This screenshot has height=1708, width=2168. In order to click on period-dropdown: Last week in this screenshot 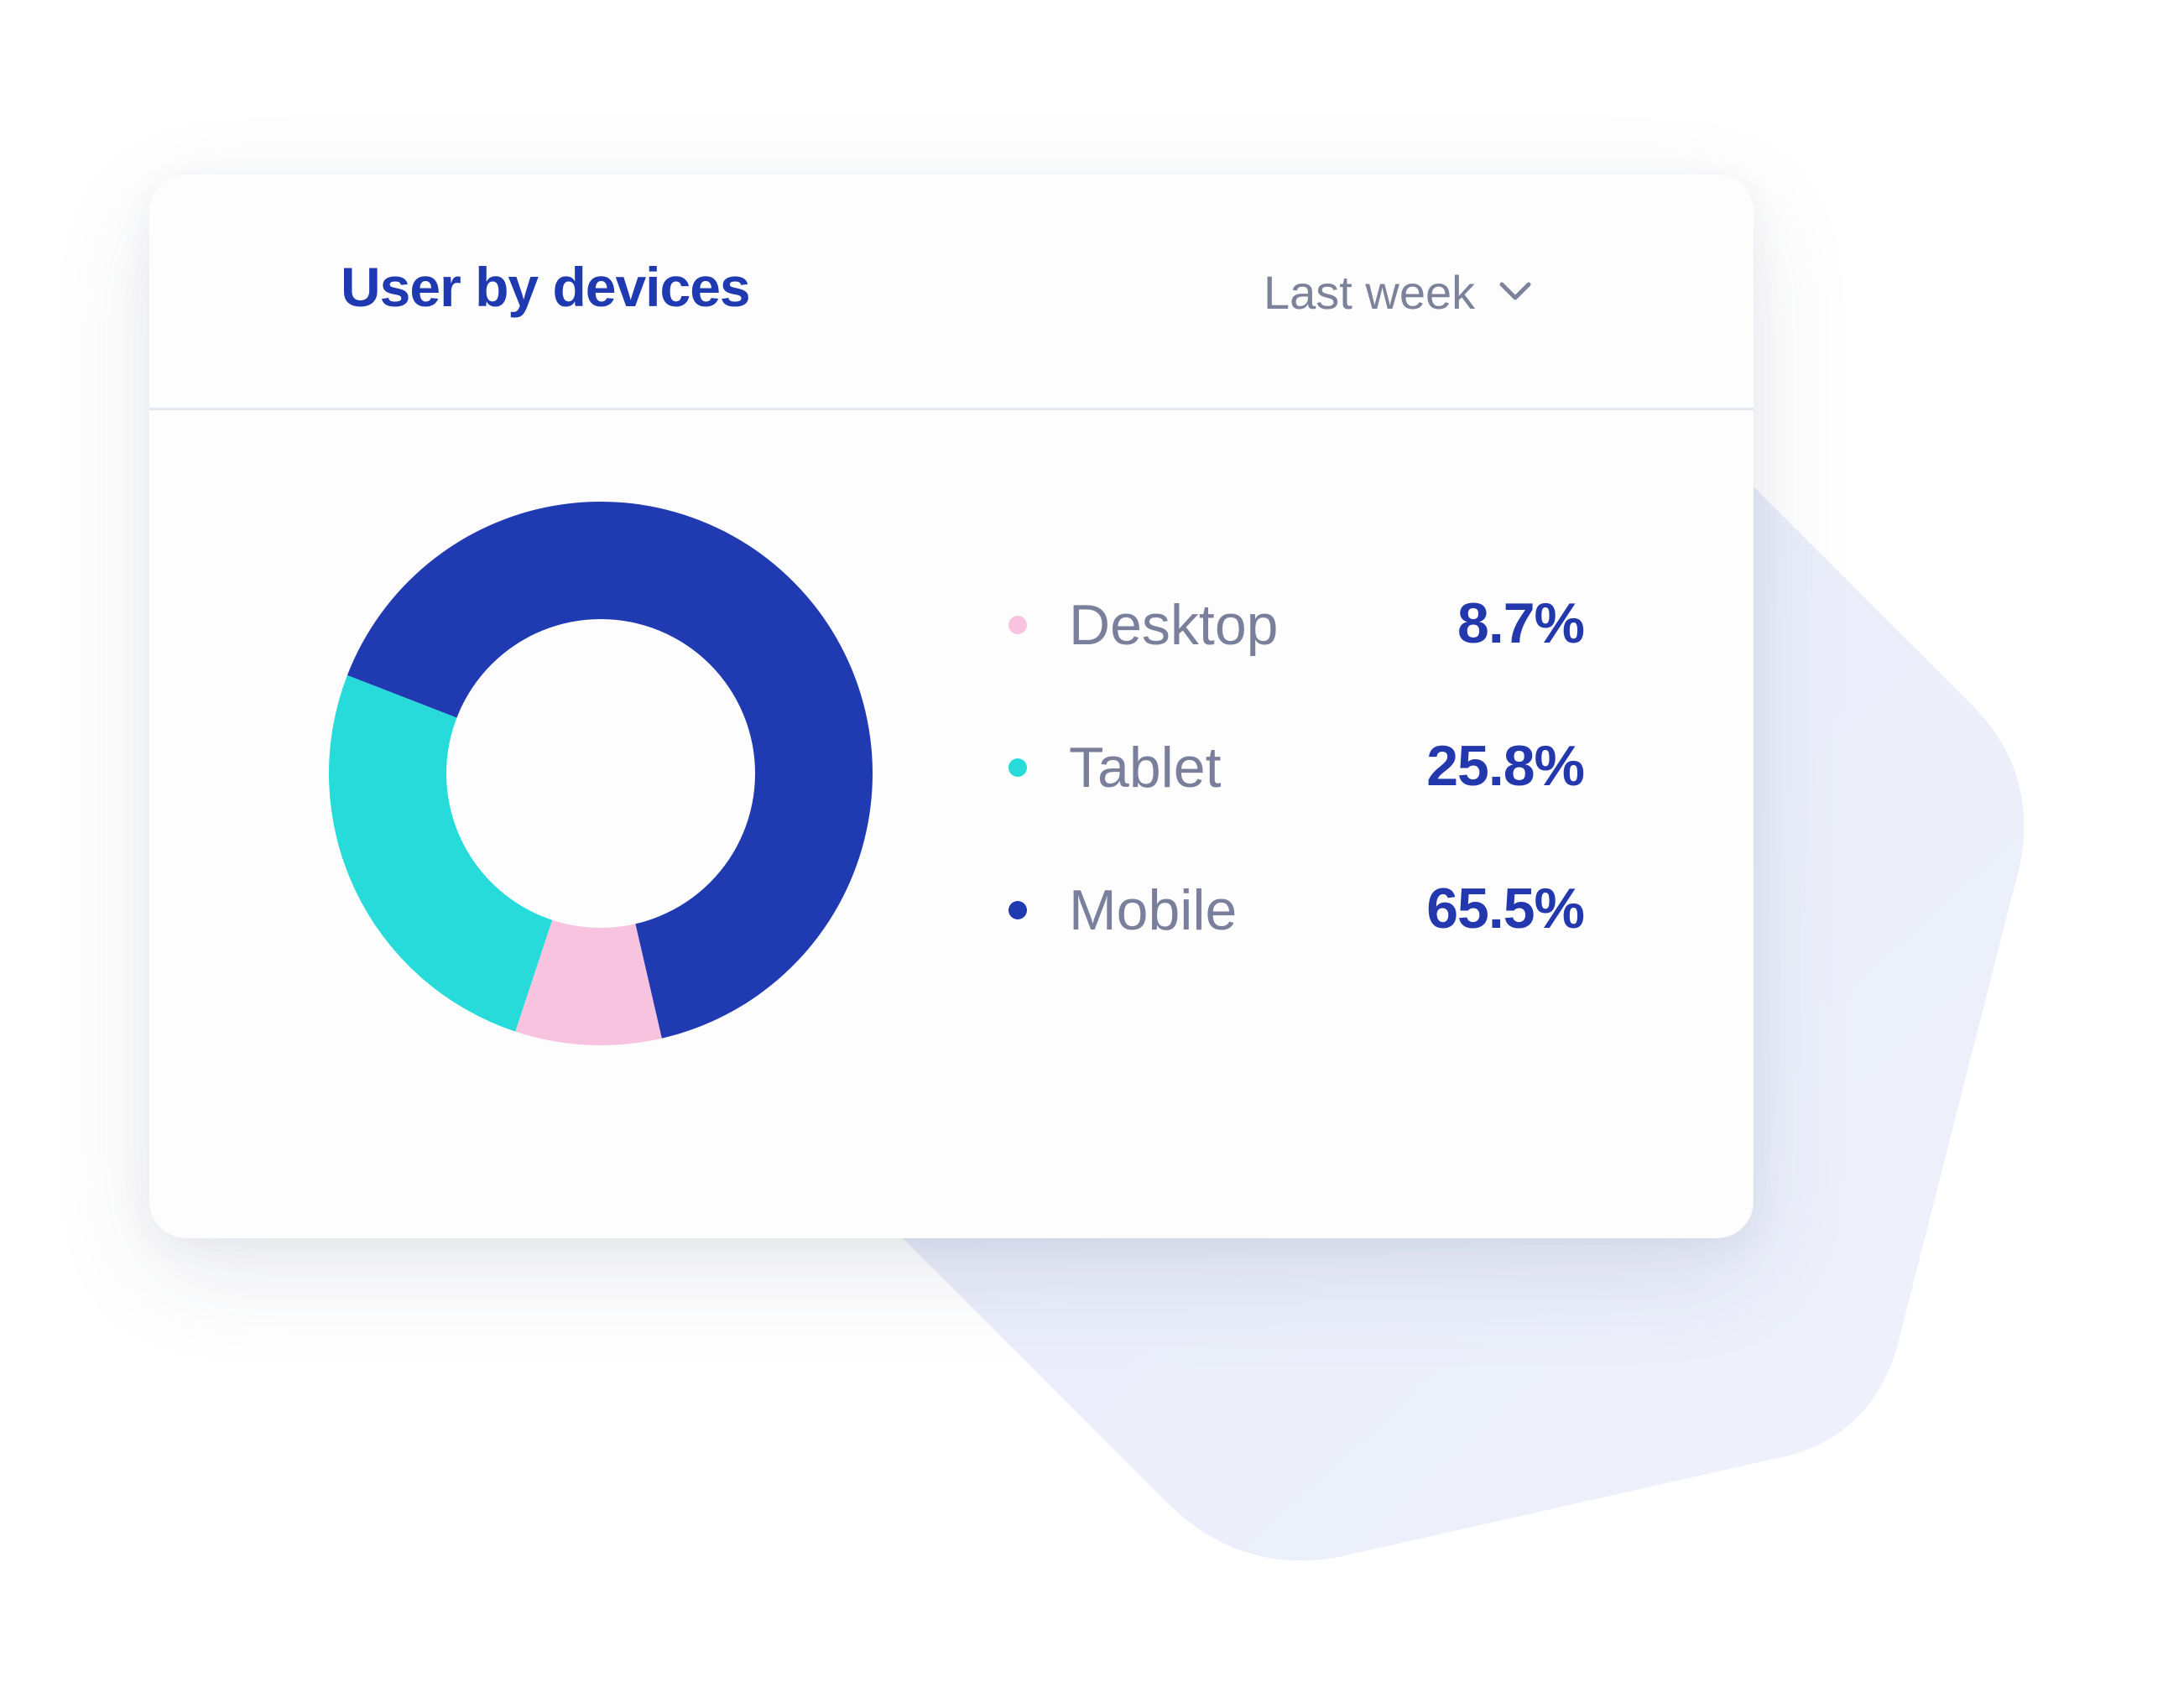, I will do `click(1399, 292)`.